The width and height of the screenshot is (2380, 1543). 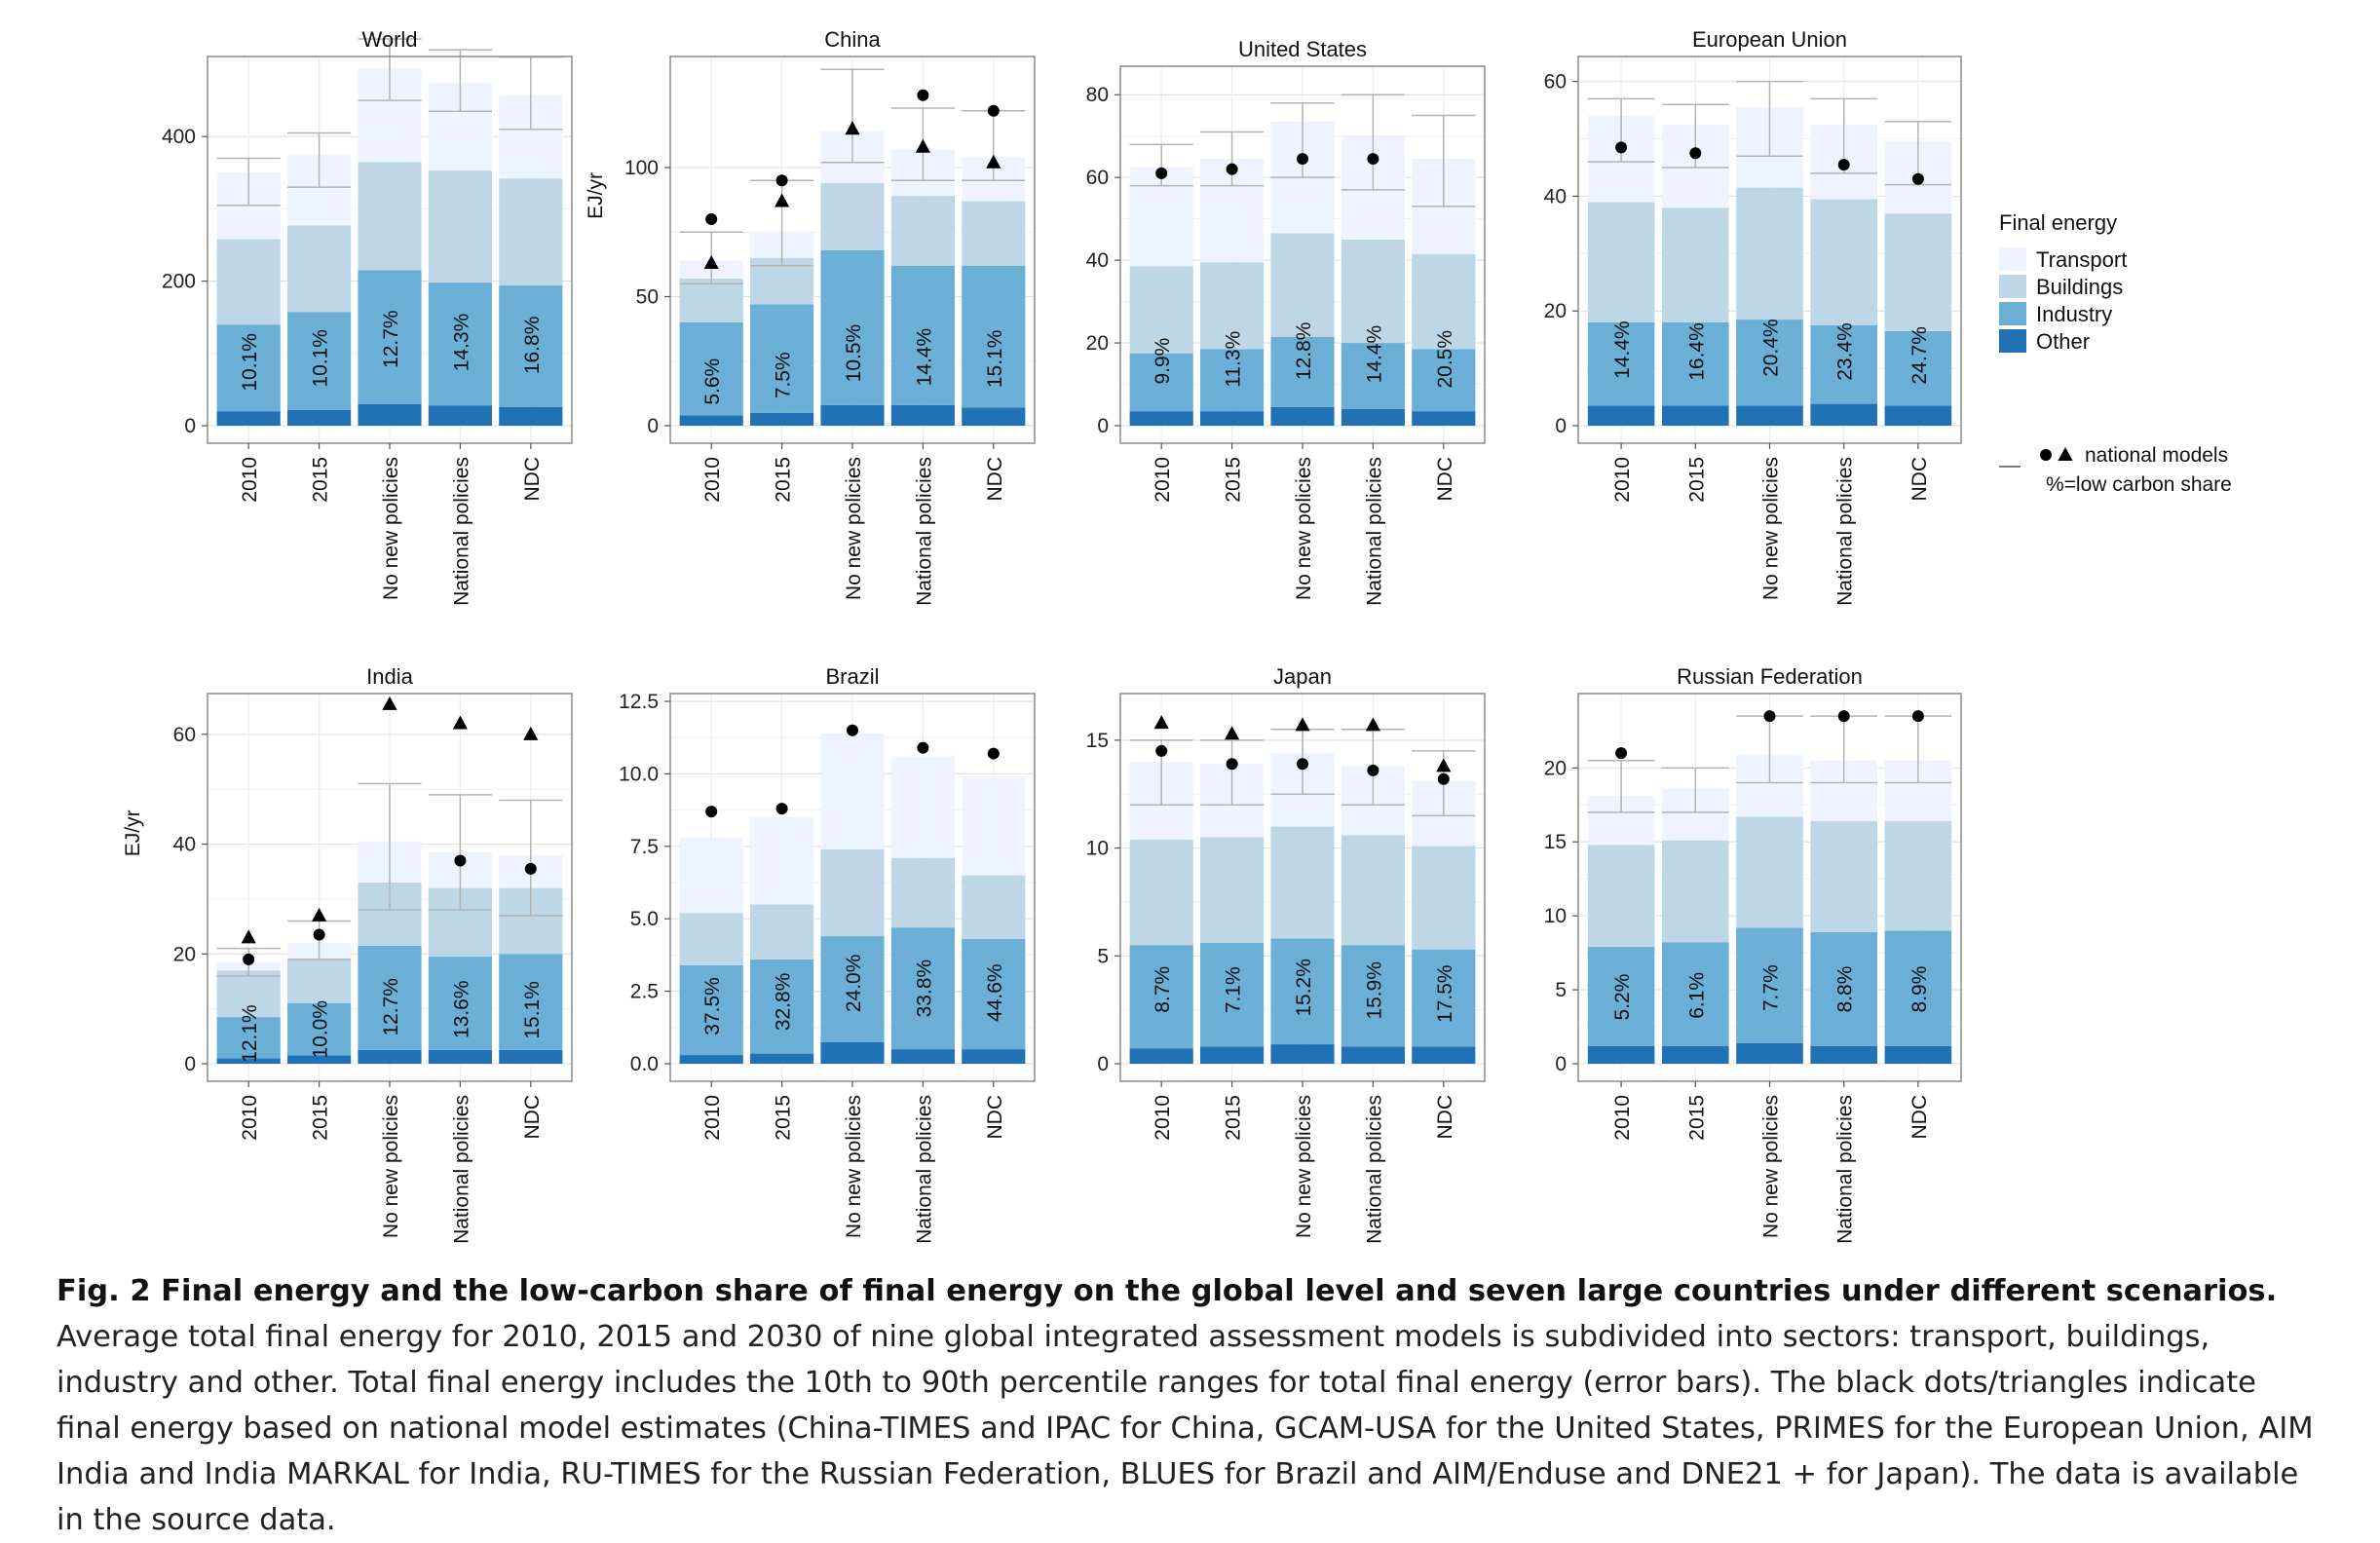 I want to click on y-axis-label: EJ/yr, so click(x=133, y=832).